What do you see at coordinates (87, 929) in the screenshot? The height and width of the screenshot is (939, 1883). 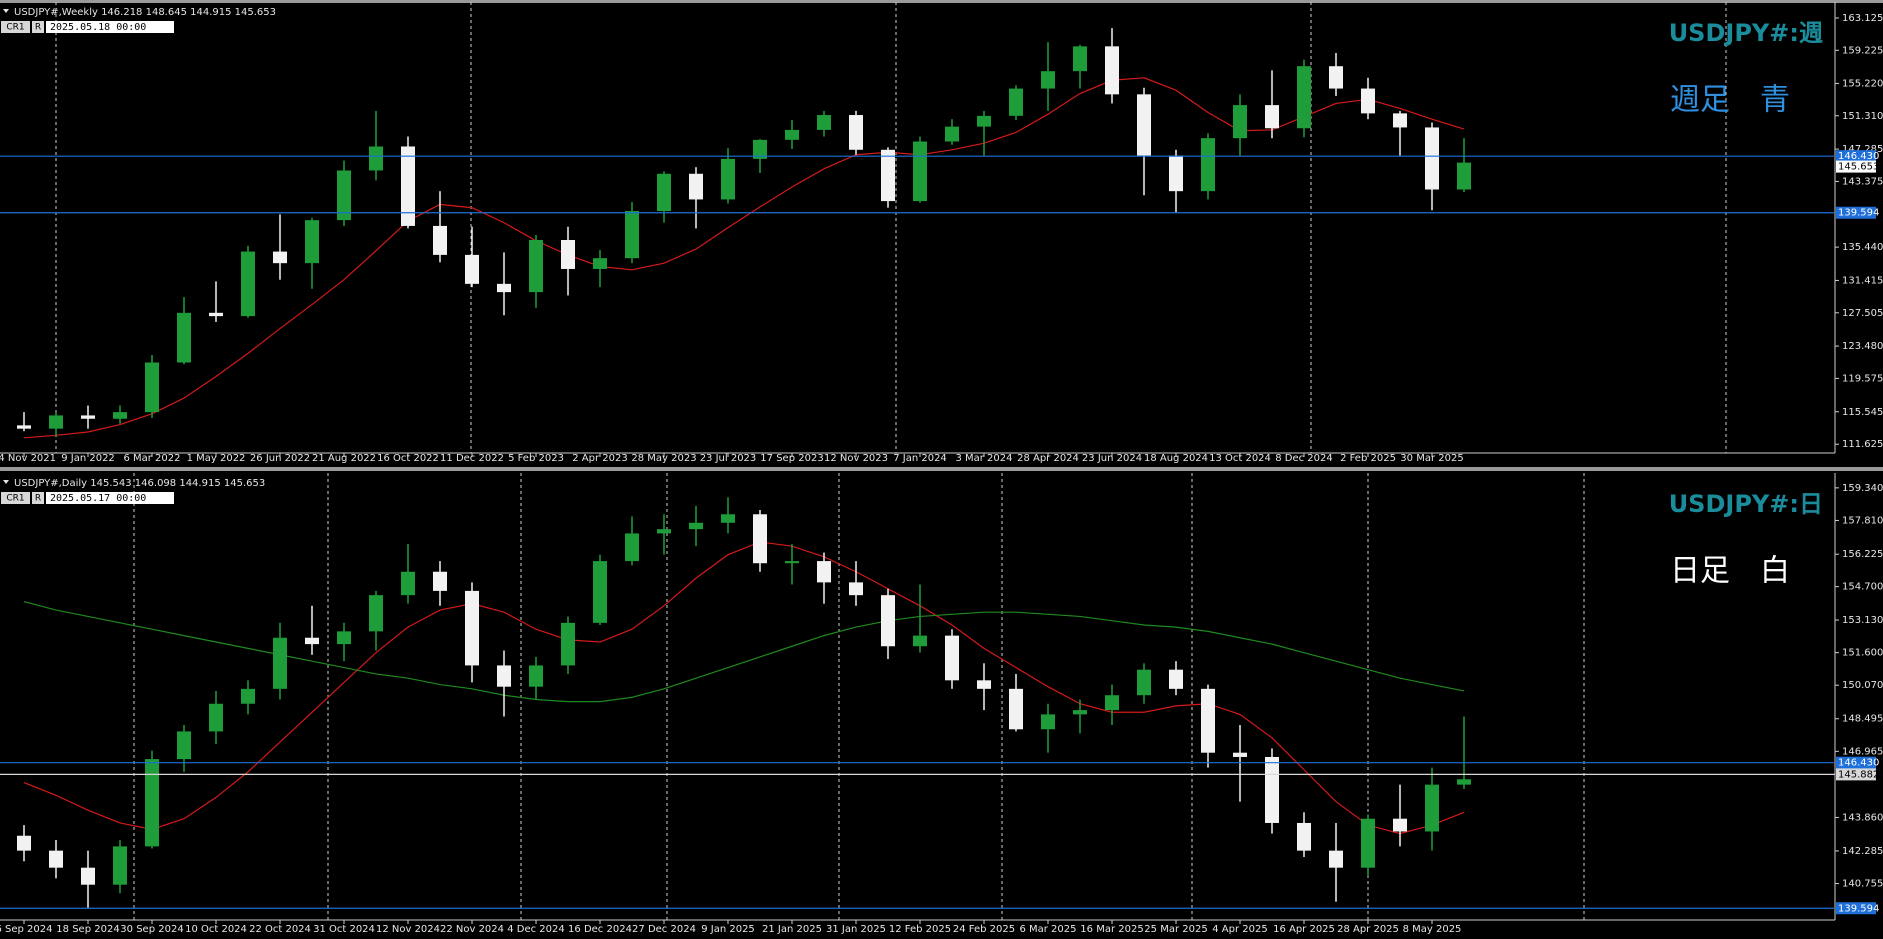 I see `x-tick-label: 18 Sep 2024` at bounding box center [87, 929].